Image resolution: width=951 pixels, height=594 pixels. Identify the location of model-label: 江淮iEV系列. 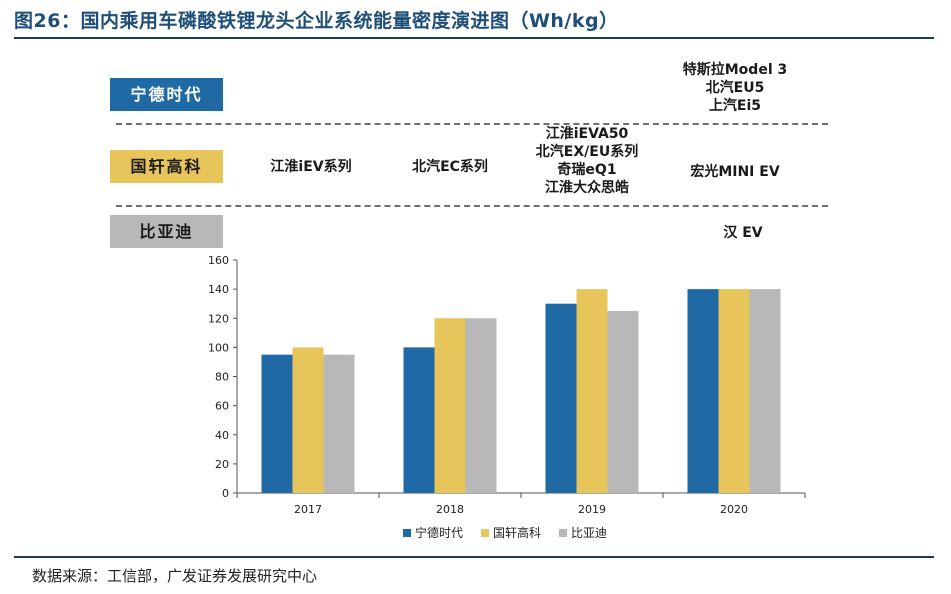
(311, 167).